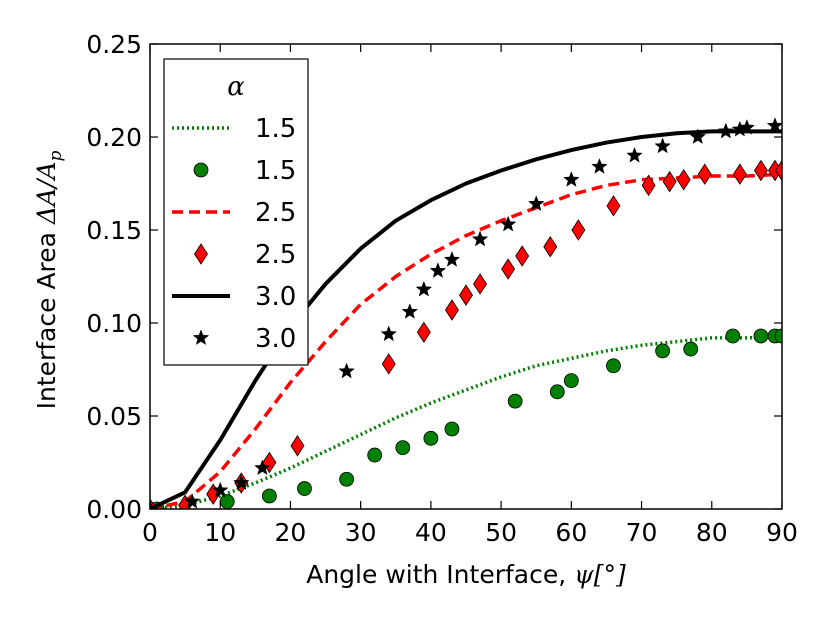  Describe the element at coordinates (361, 532) in the screenshot. I see `x-tick-label: 30` at that location.